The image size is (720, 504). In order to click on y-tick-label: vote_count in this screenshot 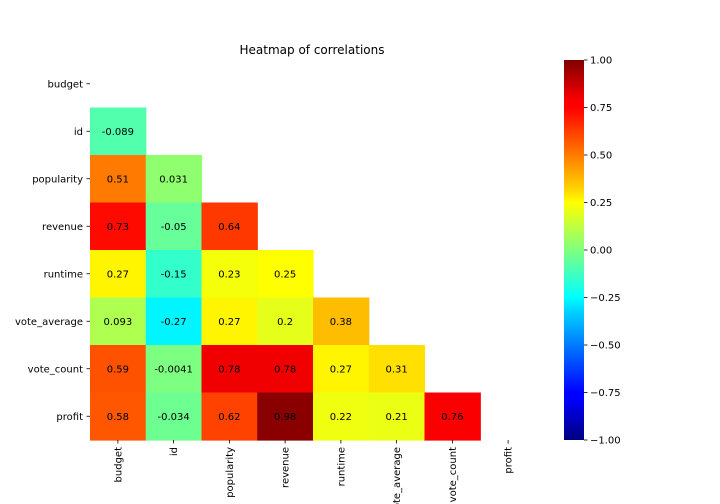, I will do `click(55, 369)`.